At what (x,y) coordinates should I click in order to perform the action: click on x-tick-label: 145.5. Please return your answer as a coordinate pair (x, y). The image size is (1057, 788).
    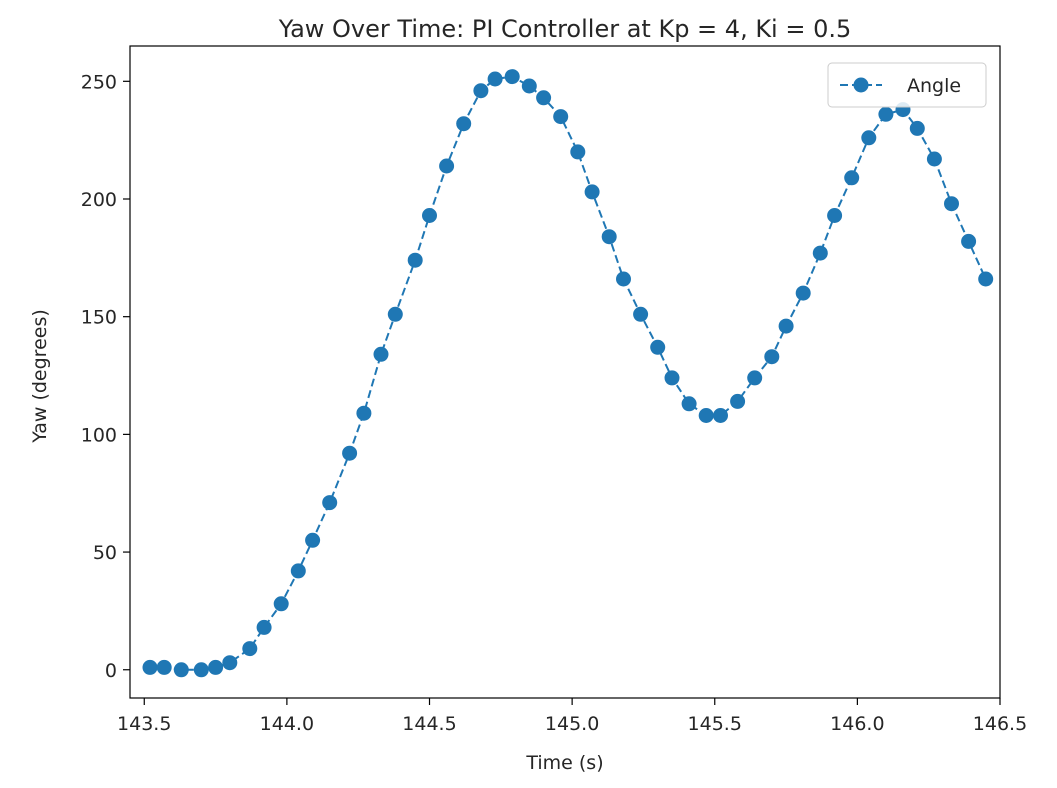
    Looking at the image, I should click on (715, 724).